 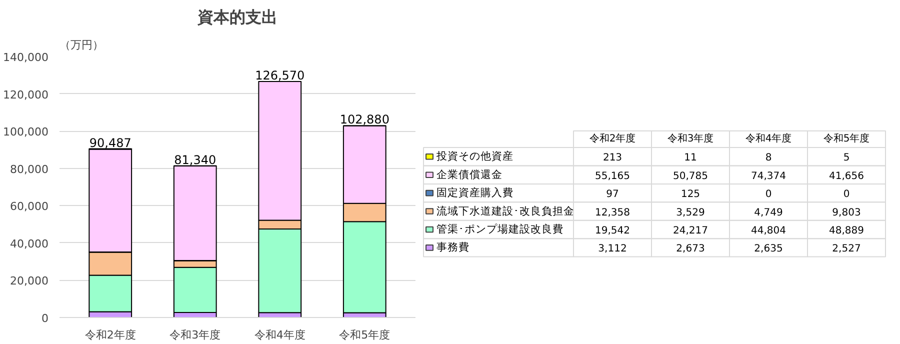 What do you see at coordinates (690, 230) in the screenshot?
I see `data-label: 24,217` at bounding box center [690, 230].